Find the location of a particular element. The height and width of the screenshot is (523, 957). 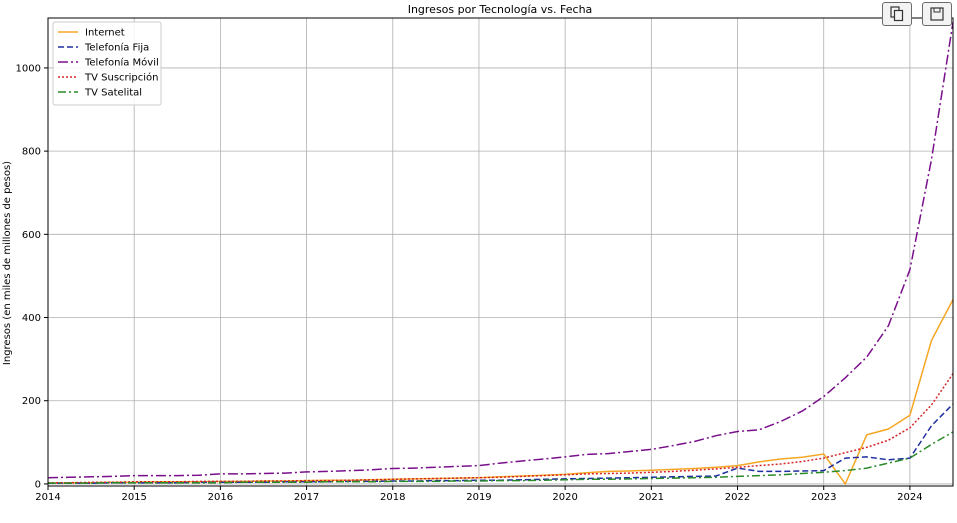

legend-box is located at coordinates (107, 63).